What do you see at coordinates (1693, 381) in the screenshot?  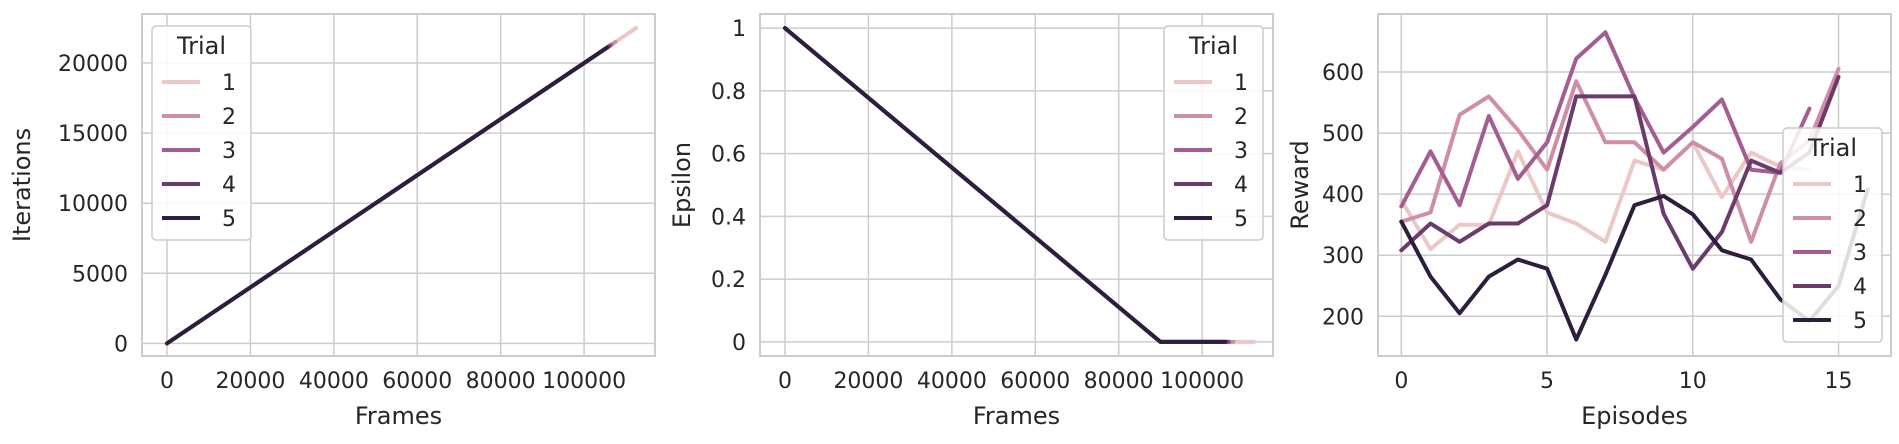 I see `x-tick-label: 10` at bounding box center [1693, 381].